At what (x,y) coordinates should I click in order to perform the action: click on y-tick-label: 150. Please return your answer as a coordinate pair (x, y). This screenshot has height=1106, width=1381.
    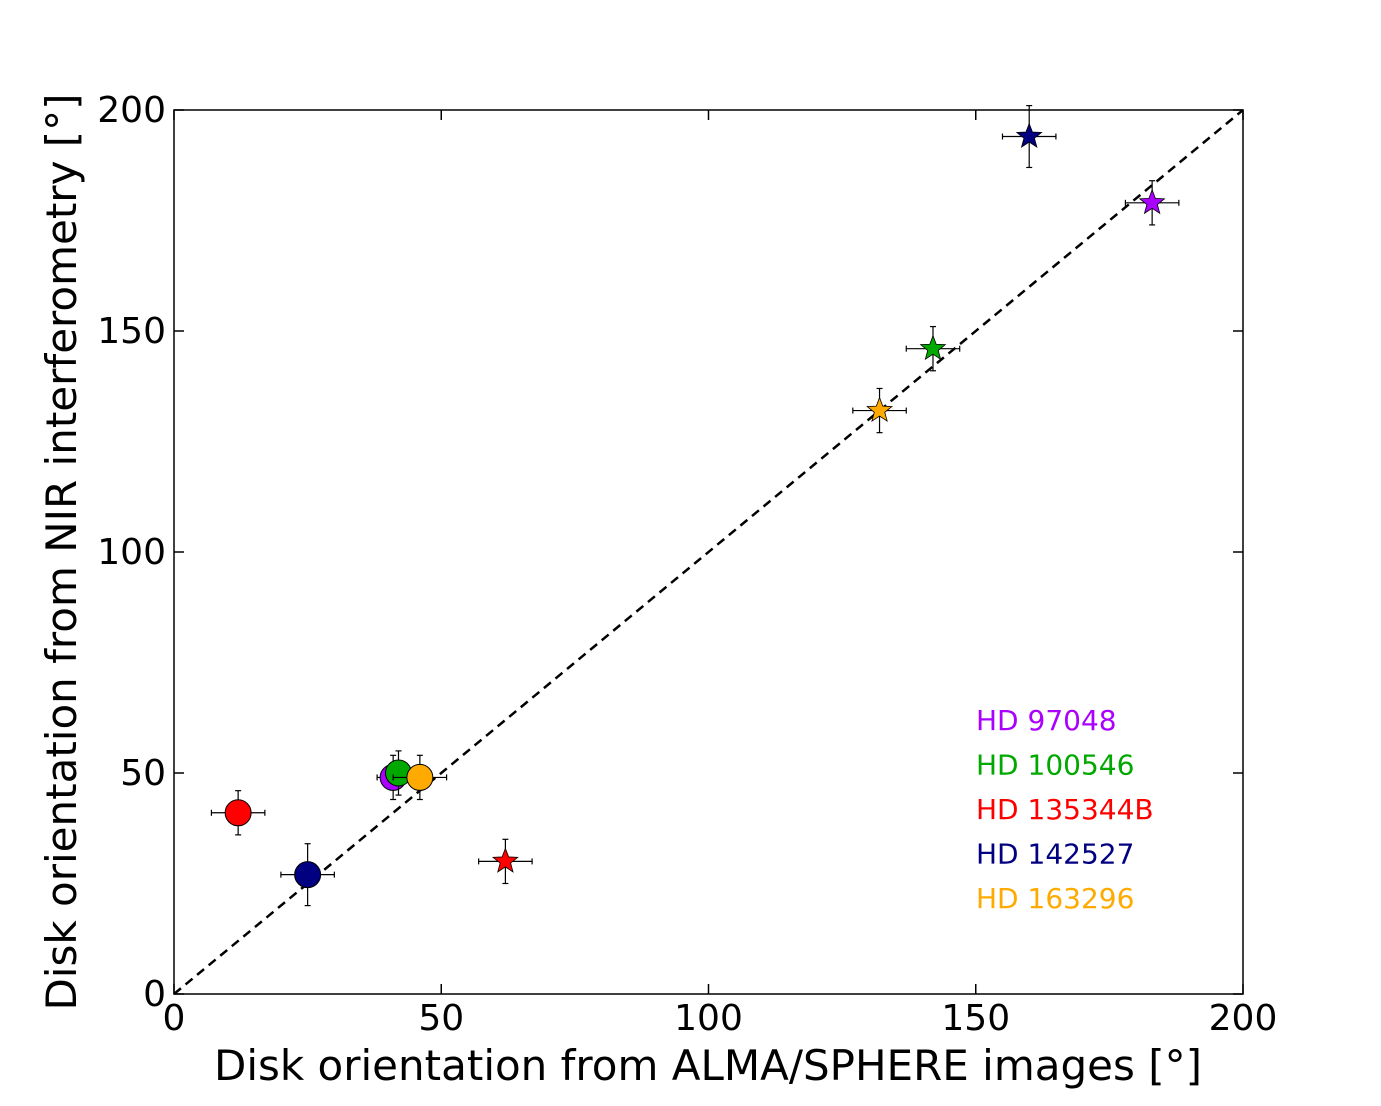
    Looking at the image, I should click on (131, 331).